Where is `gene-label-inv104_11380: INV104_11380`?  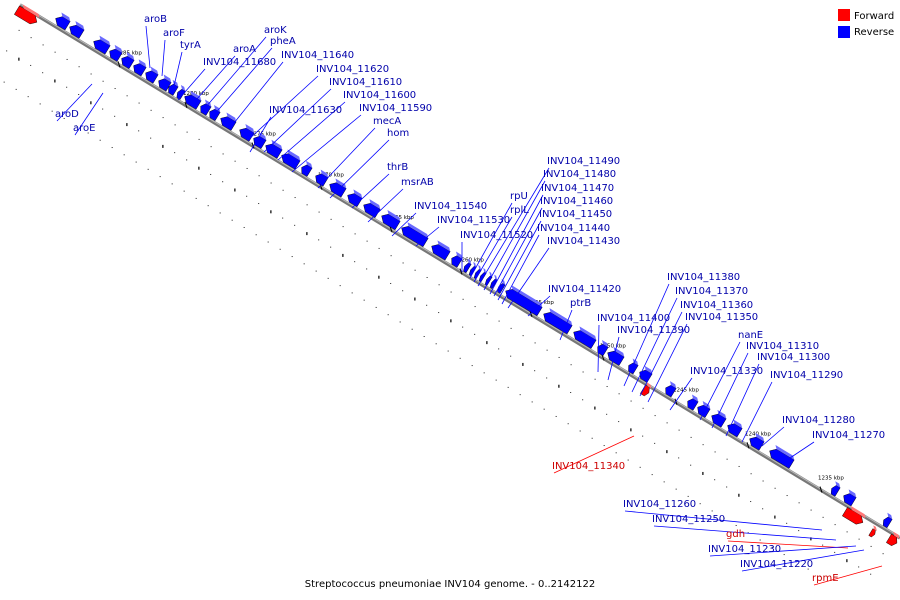 gene-label-inv104_11380: INV104_11380 is located at coordinates (703, 277).